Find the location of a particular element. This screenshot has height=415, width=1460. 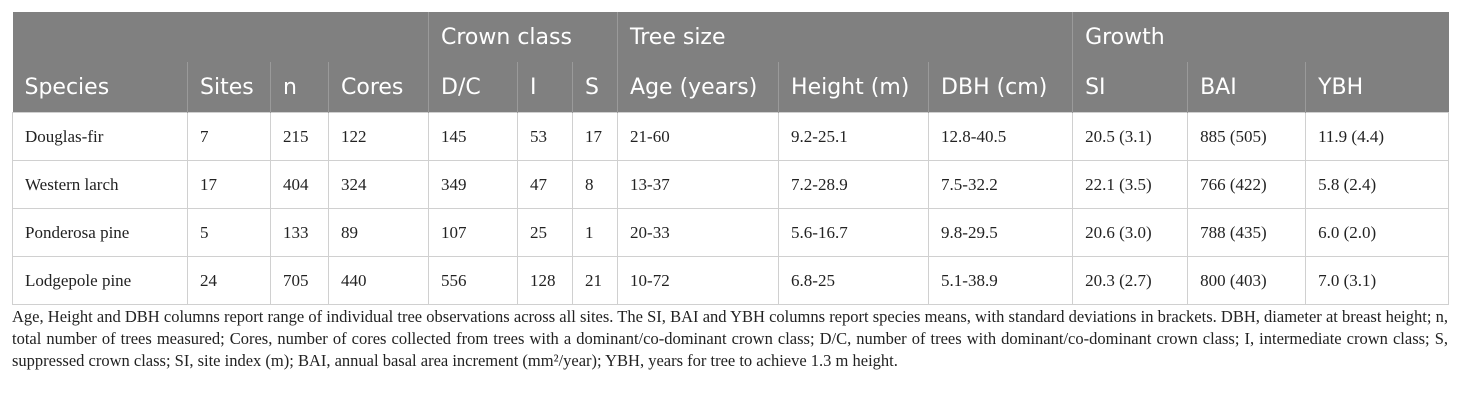

table-cell: Lodgepole pine is located at coordinates (100, 280).